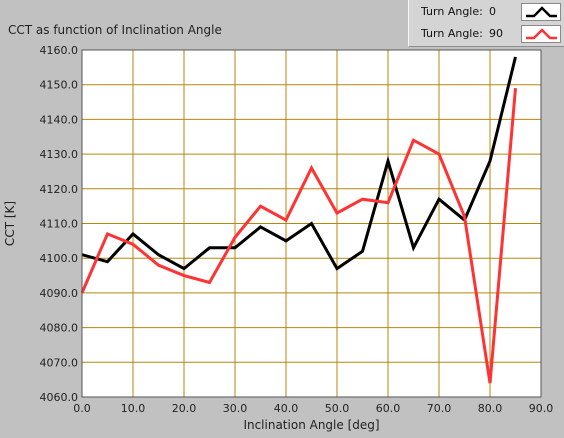 The height and width of the screenshot is (438, 564). Describe the element at coordinates (133, 408) in the screenshot. I see `x-tick-label: 10.0` at that location.